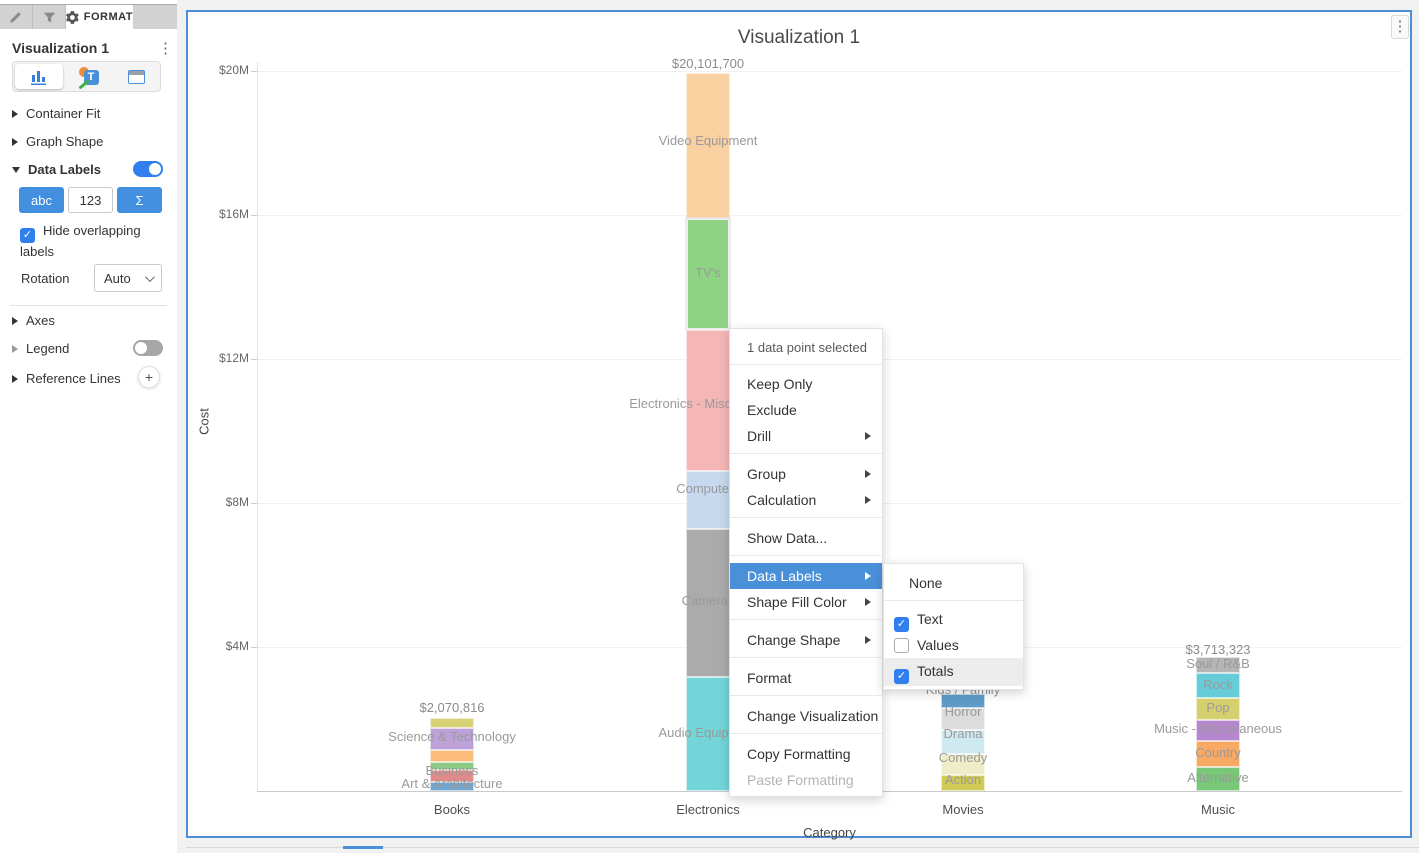 The width and height of the screenshot is (1419, 853). What do you see at coordinates (806, 640) in the screenshot?
I see `menu-item-change-shape: Change Shape` at bounding box center [806, 640].